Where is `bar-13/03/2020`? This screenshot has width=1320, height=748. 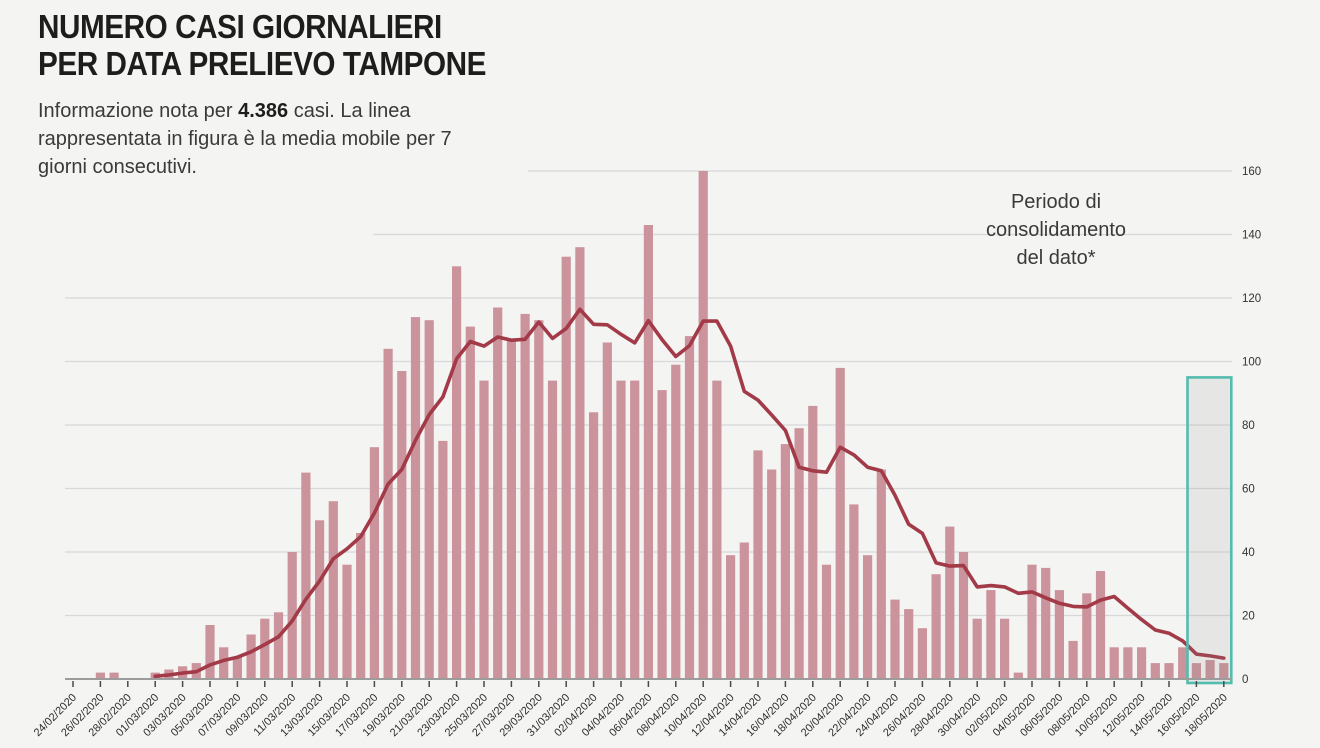 bar-13/03/2020 is located at coordinates (320, 600).